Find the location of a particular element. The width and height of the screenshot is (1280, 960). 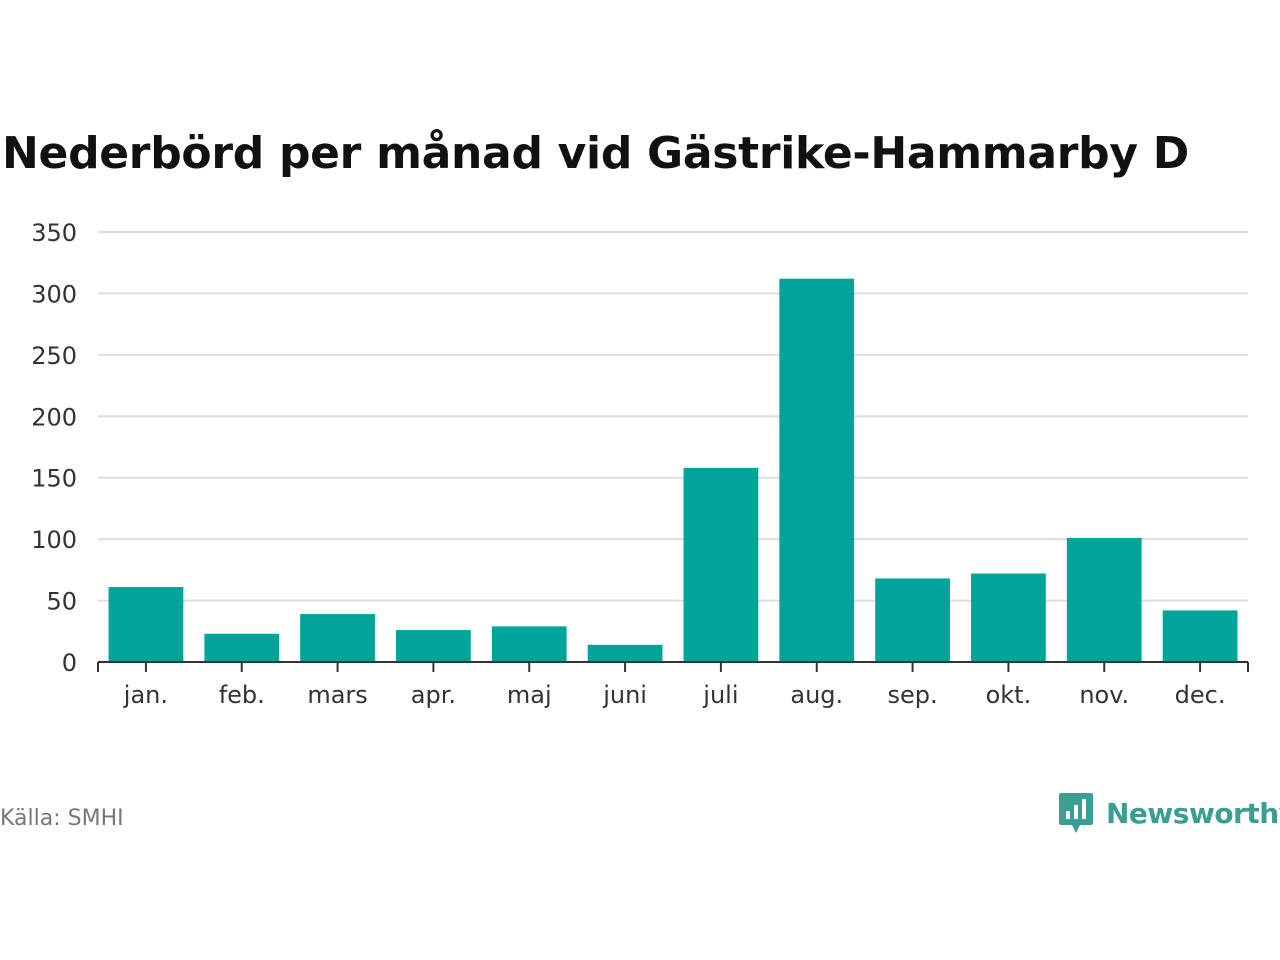

x-tick-label: juni is located at coordinates (624, 695).